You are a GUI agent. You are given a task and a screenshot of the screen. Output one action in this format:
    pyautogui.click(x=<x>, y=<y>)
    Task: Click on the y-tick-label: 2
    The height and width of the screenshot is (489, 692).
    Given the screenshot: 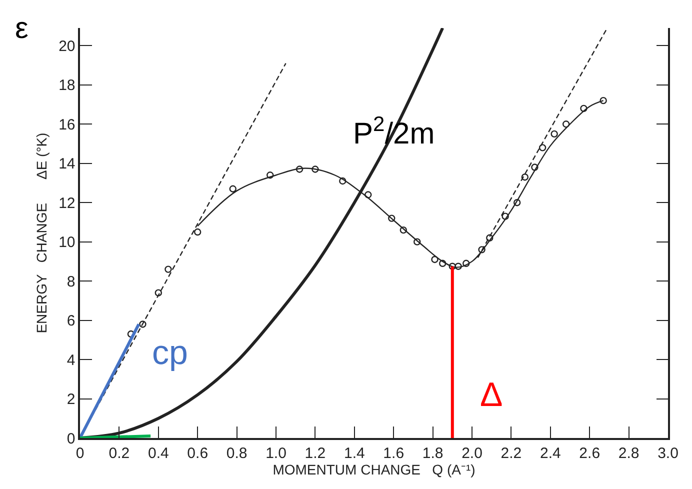 What is the action you would take?
    pyautogui.click(x=71, y=399)
    